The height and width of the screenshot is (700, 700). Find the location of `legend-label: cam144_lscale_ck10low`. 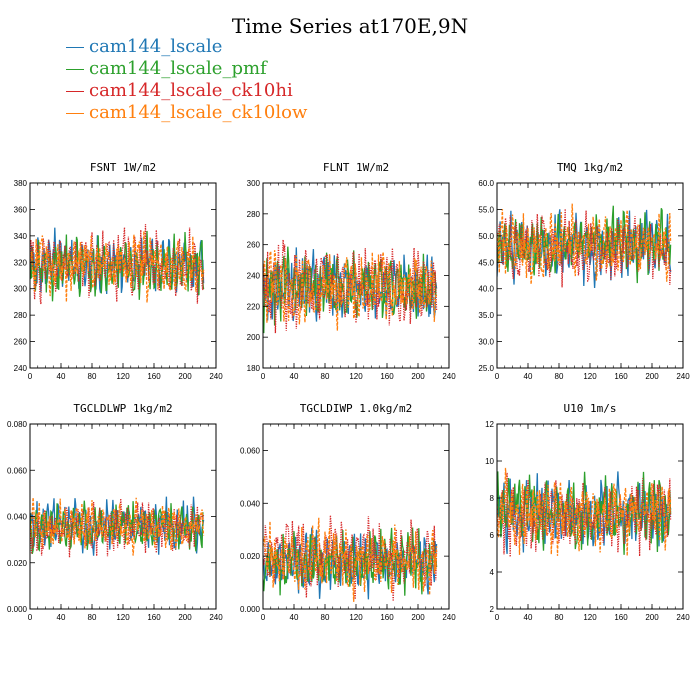

legend-label: cam144_lscale_ck10low is located at coordinates (198, 112).